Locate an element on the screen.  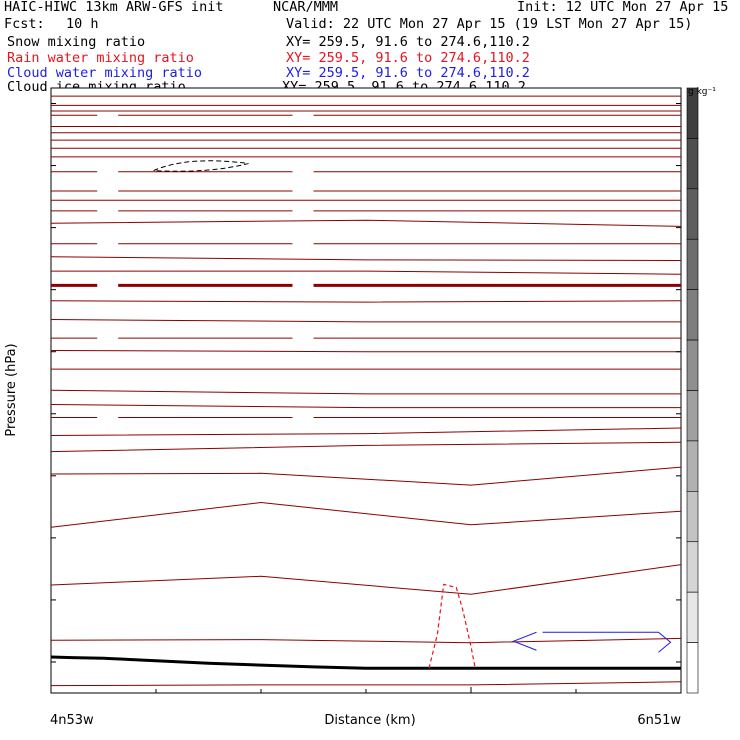
org-label: NCAR/MMM is located at coordinates (306, 7).